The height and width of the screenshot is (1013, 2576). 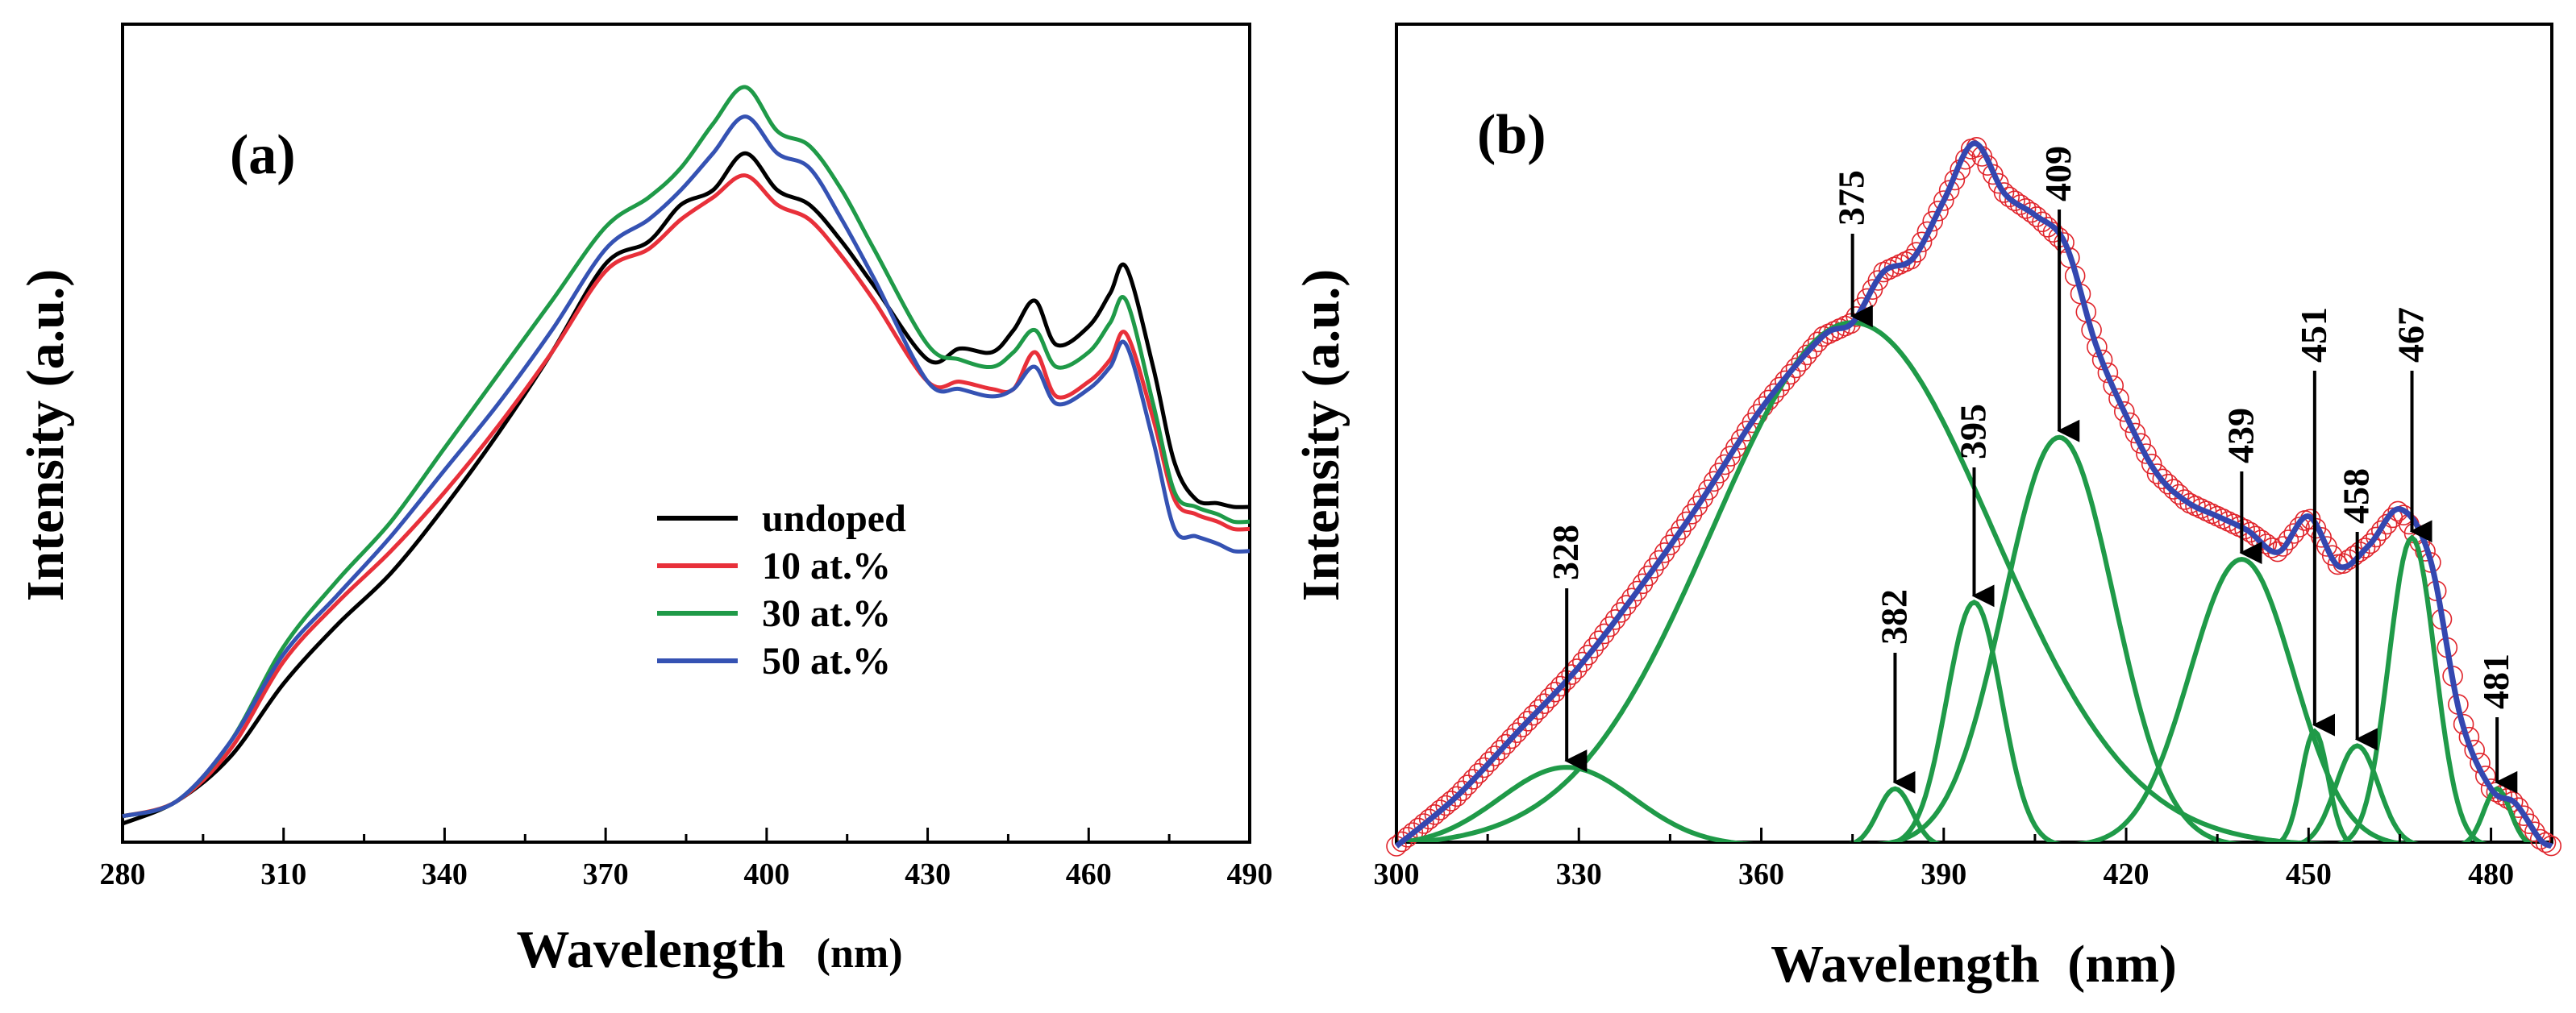 What do you see at coordinates (1397, 874) in the screenshot?
I see `x-tick-label: 300` at bounding box center [1397, 874].